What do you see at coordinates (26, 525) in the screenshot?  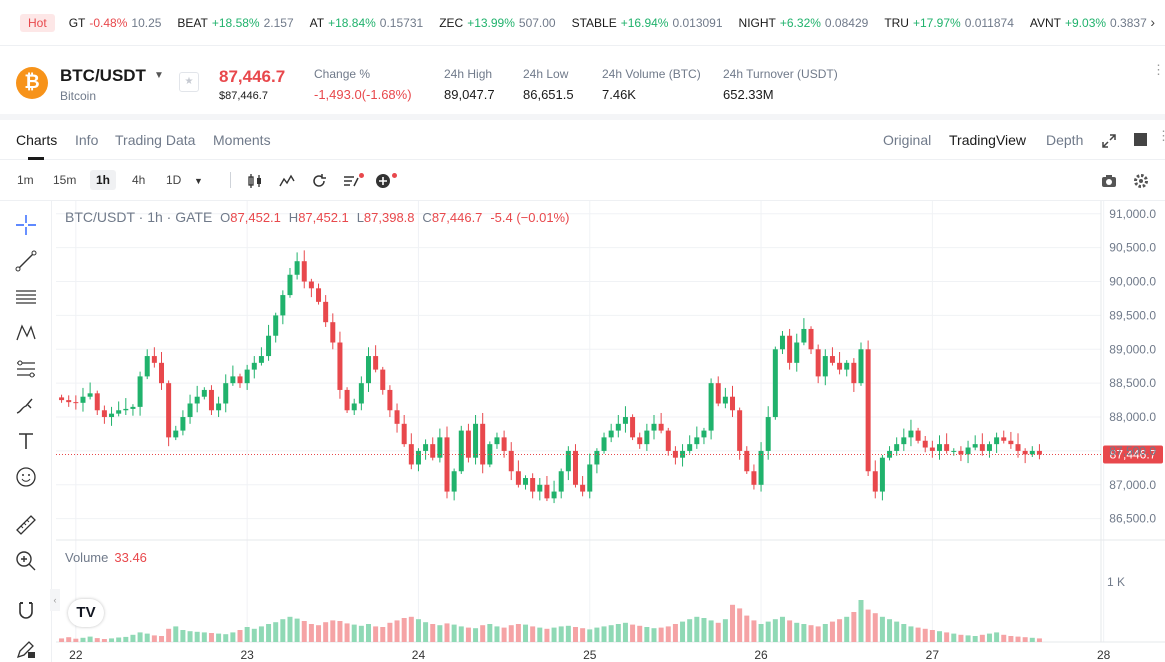 I see `ruler-icon` at bounding box center [26, 525].